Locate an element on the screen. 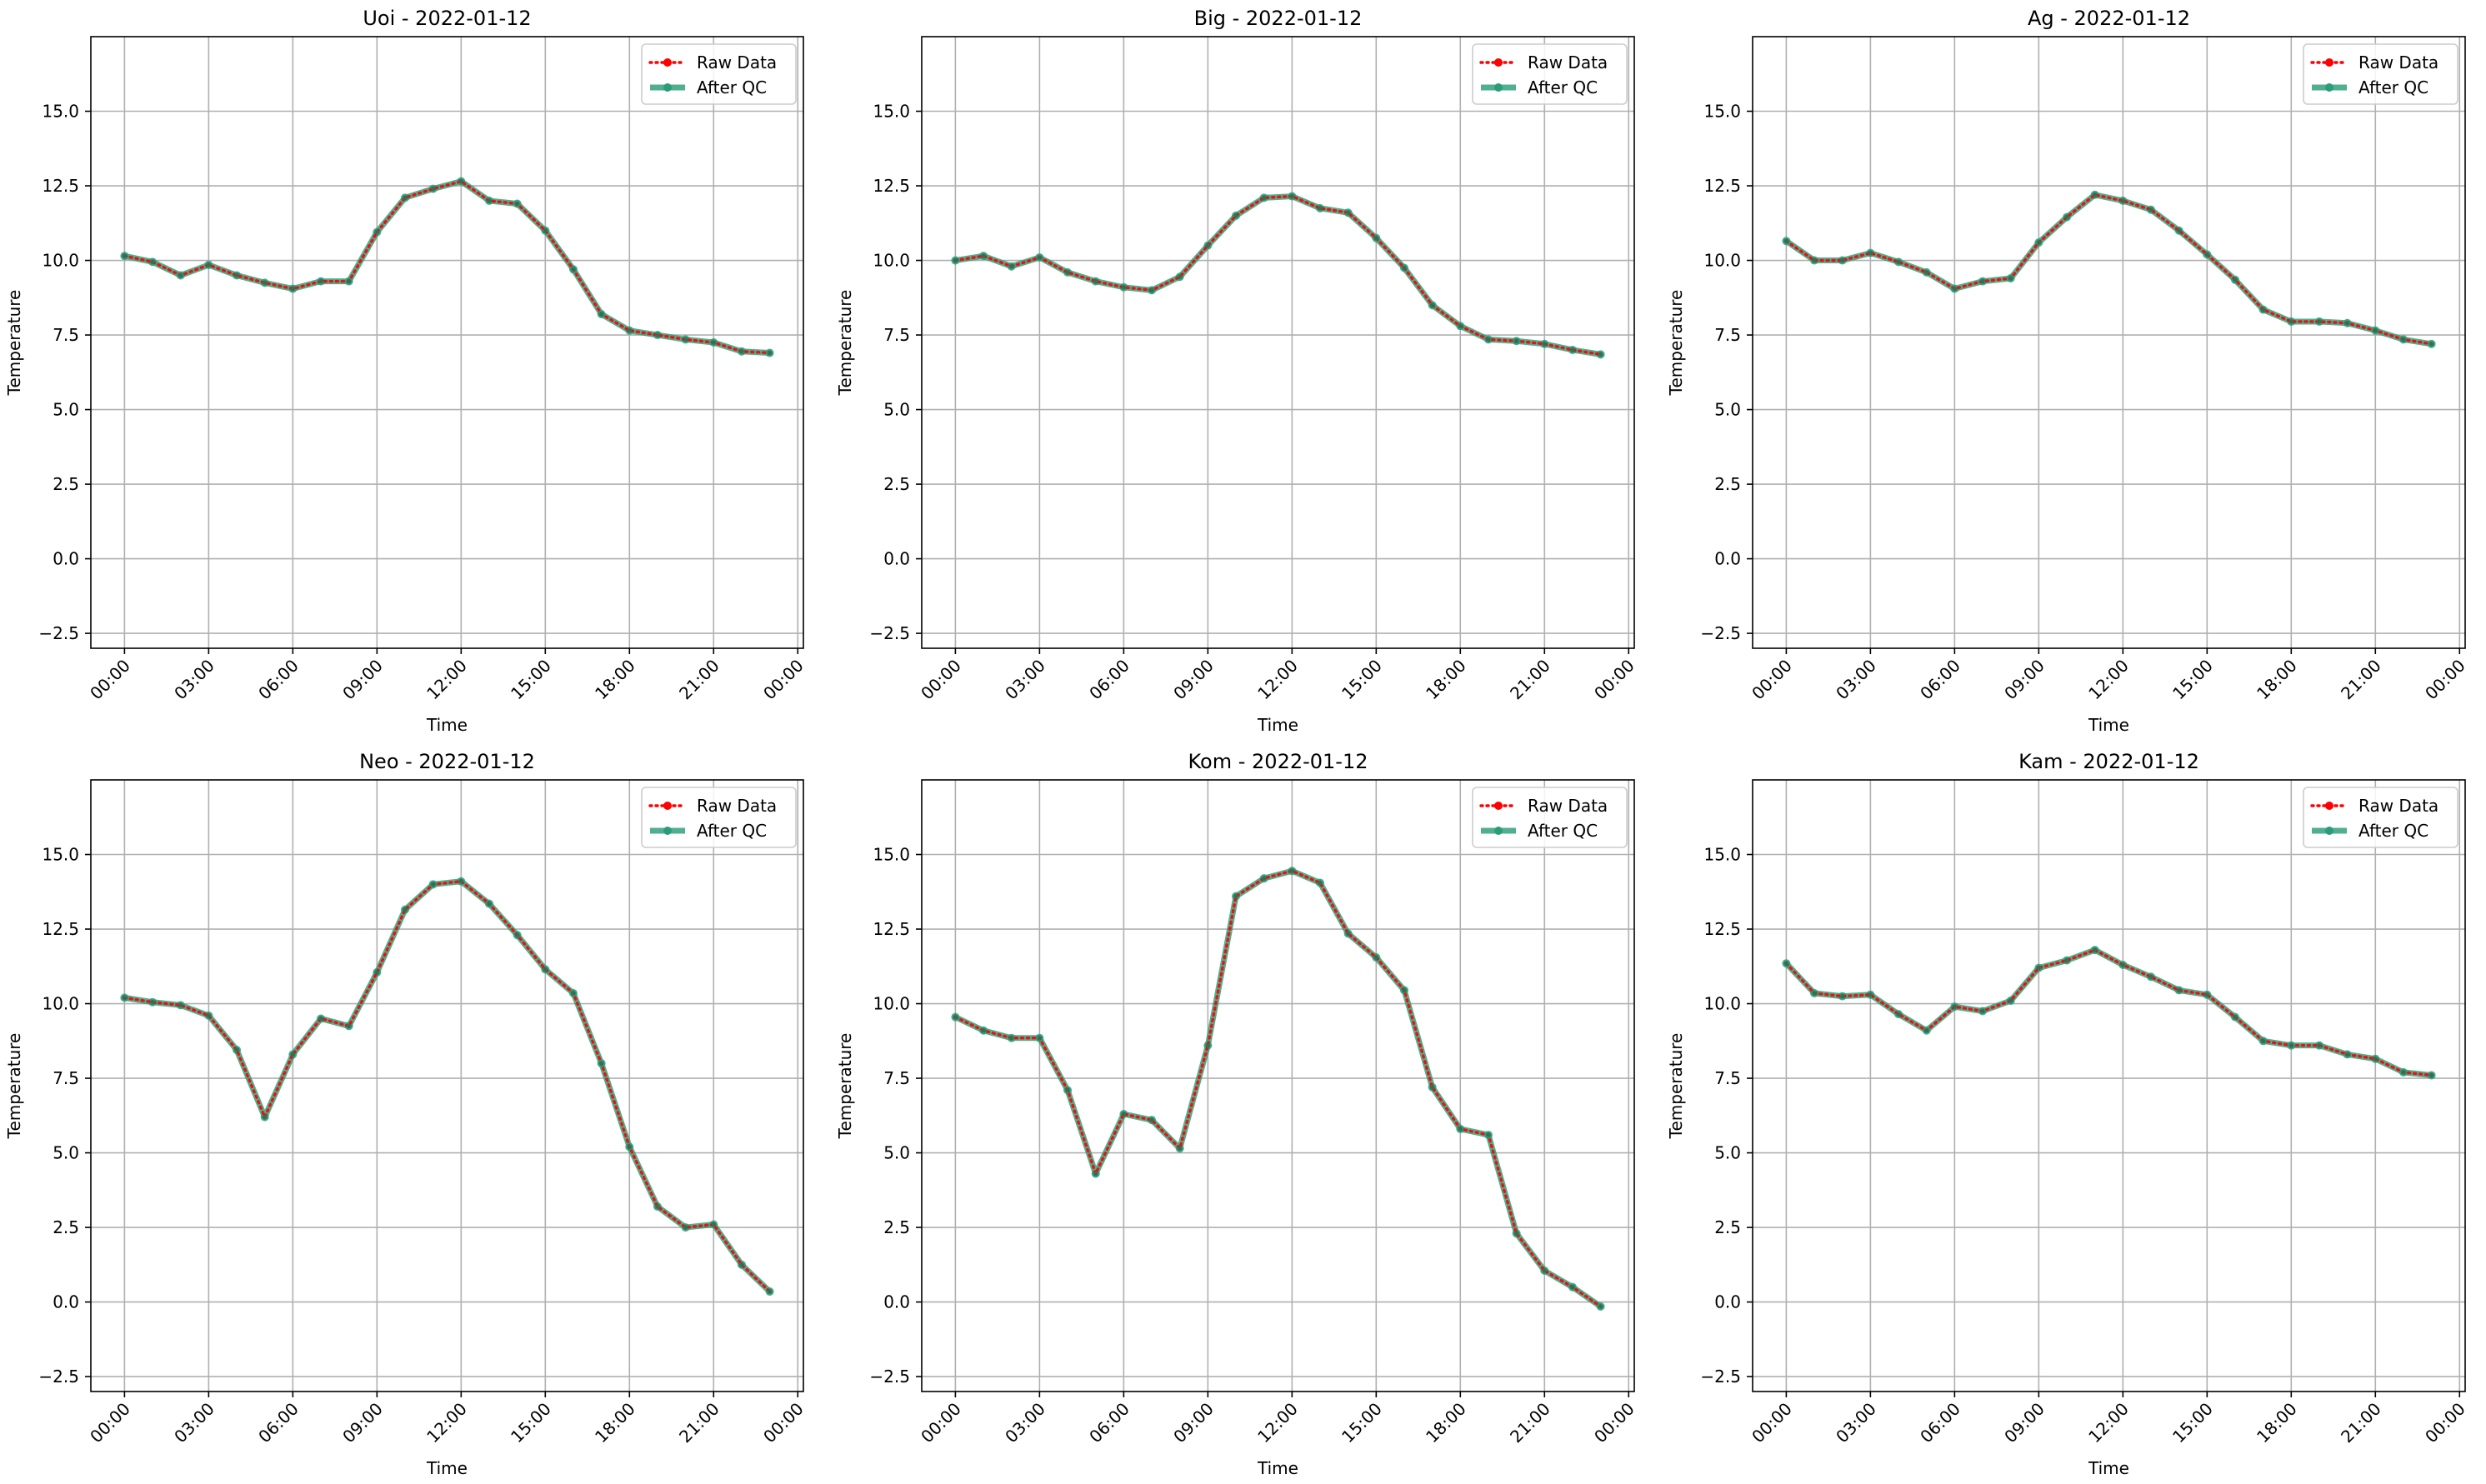 The height and width of the screenshot is (1484, 2486). plot-area is located at coordinates (2109, 1086).